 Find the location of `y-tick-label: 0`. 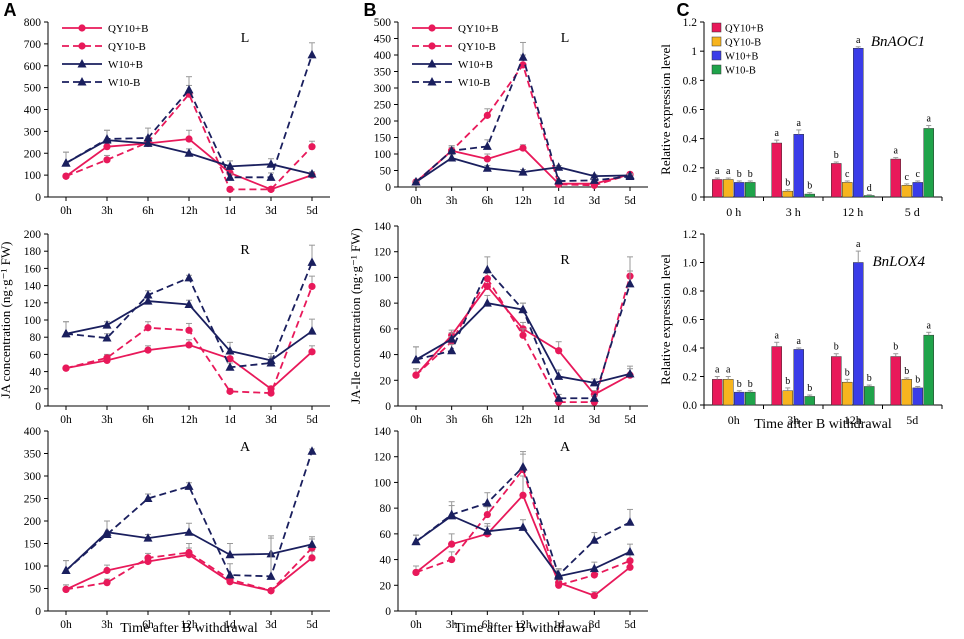

y-tick-label: 0 is located at coordinates (38, 198).